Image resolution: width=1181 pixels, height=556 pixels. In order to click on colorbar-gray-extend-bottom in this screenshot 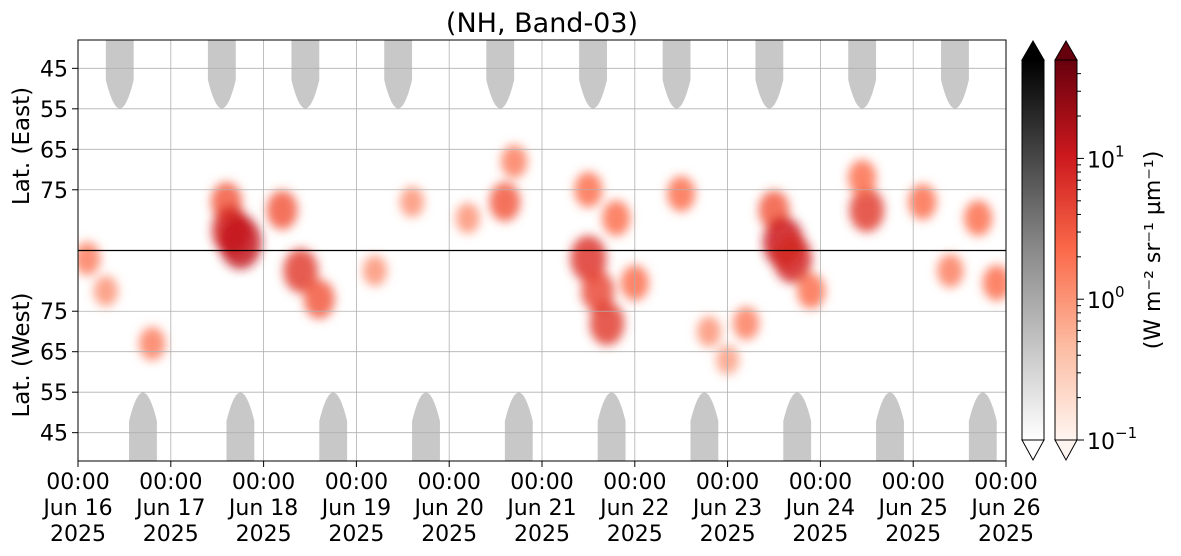, I will do `click(1033, 450)`.